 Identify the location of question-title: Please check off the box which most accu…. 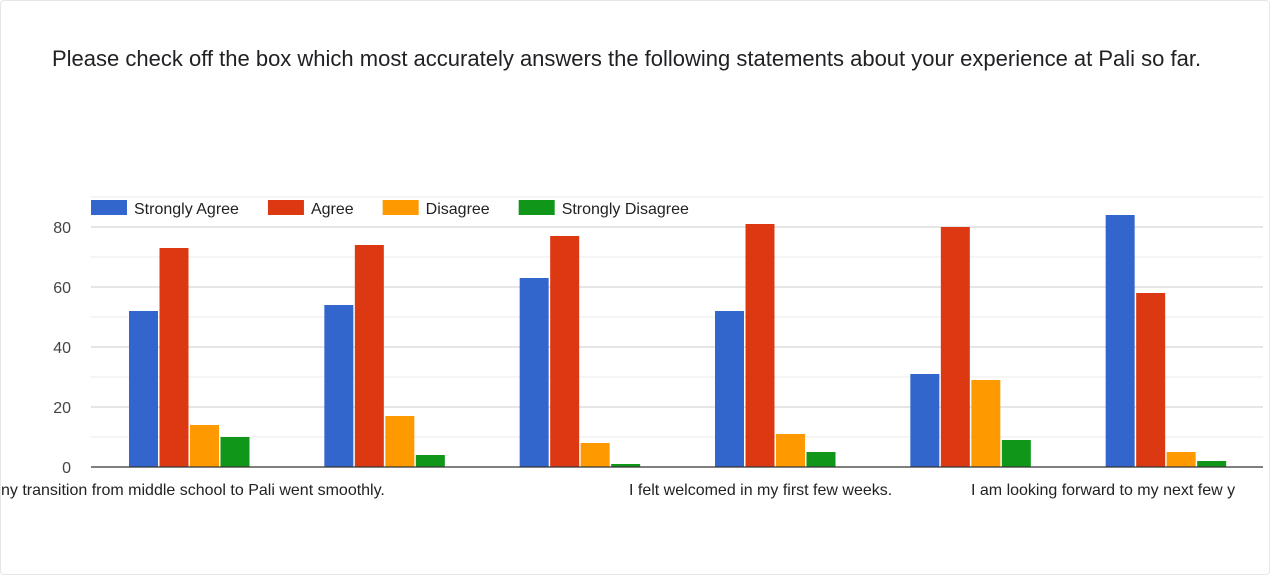
(627, 58).